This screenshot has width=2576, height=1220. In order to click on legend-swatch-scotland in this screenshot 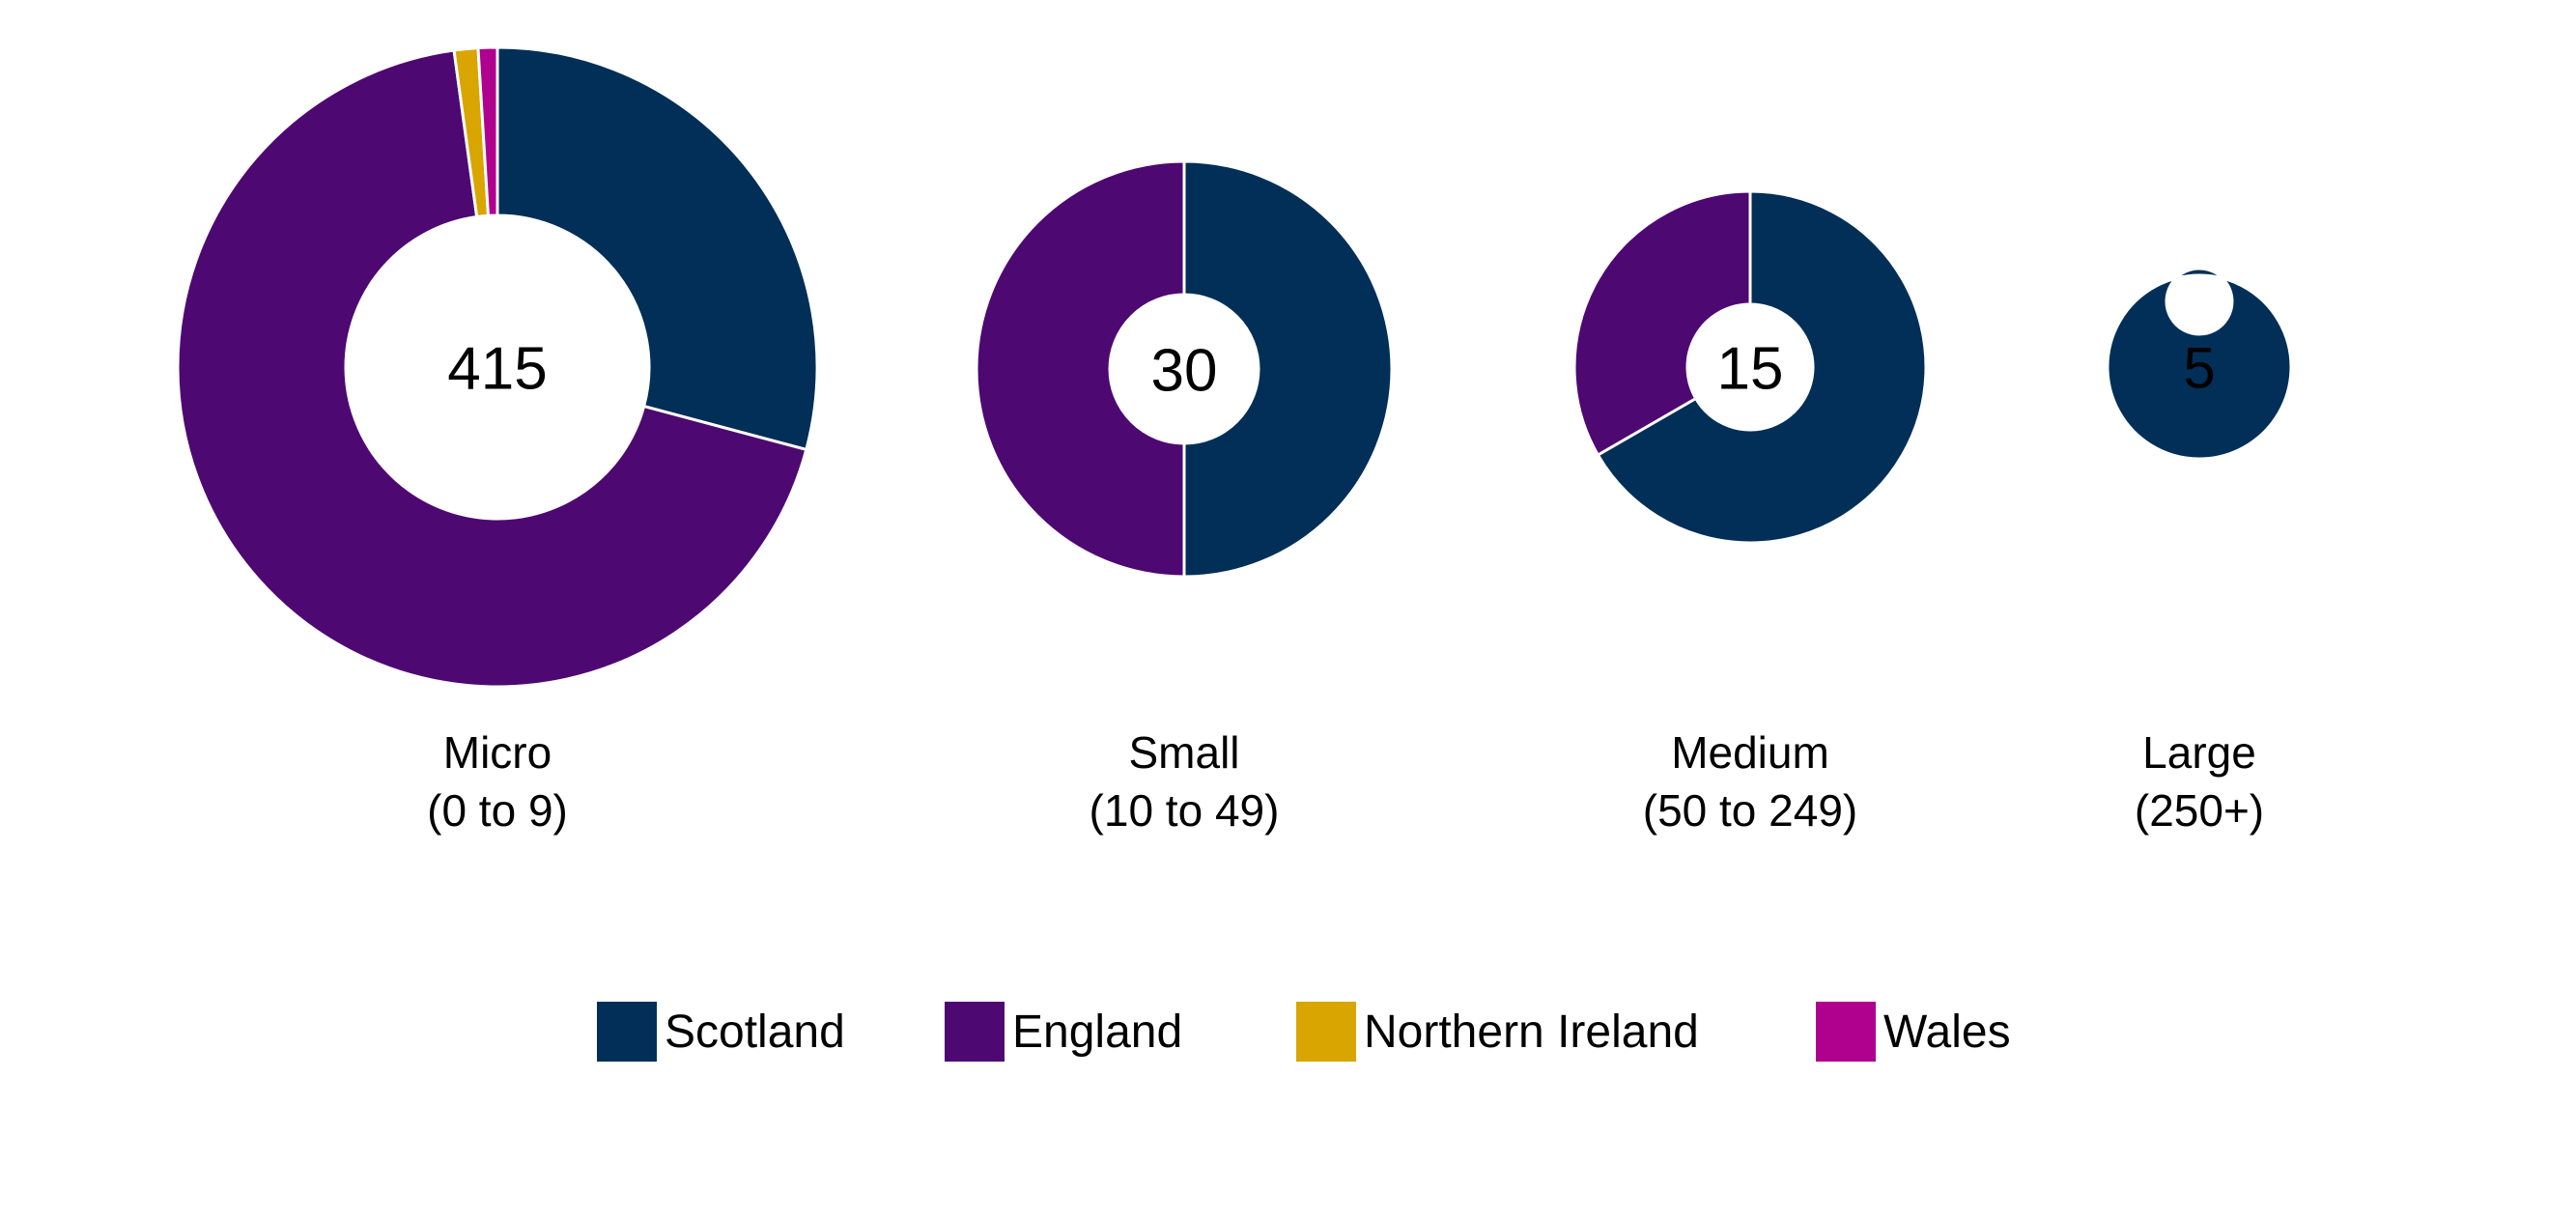, I will do `click(627, 1032)`.